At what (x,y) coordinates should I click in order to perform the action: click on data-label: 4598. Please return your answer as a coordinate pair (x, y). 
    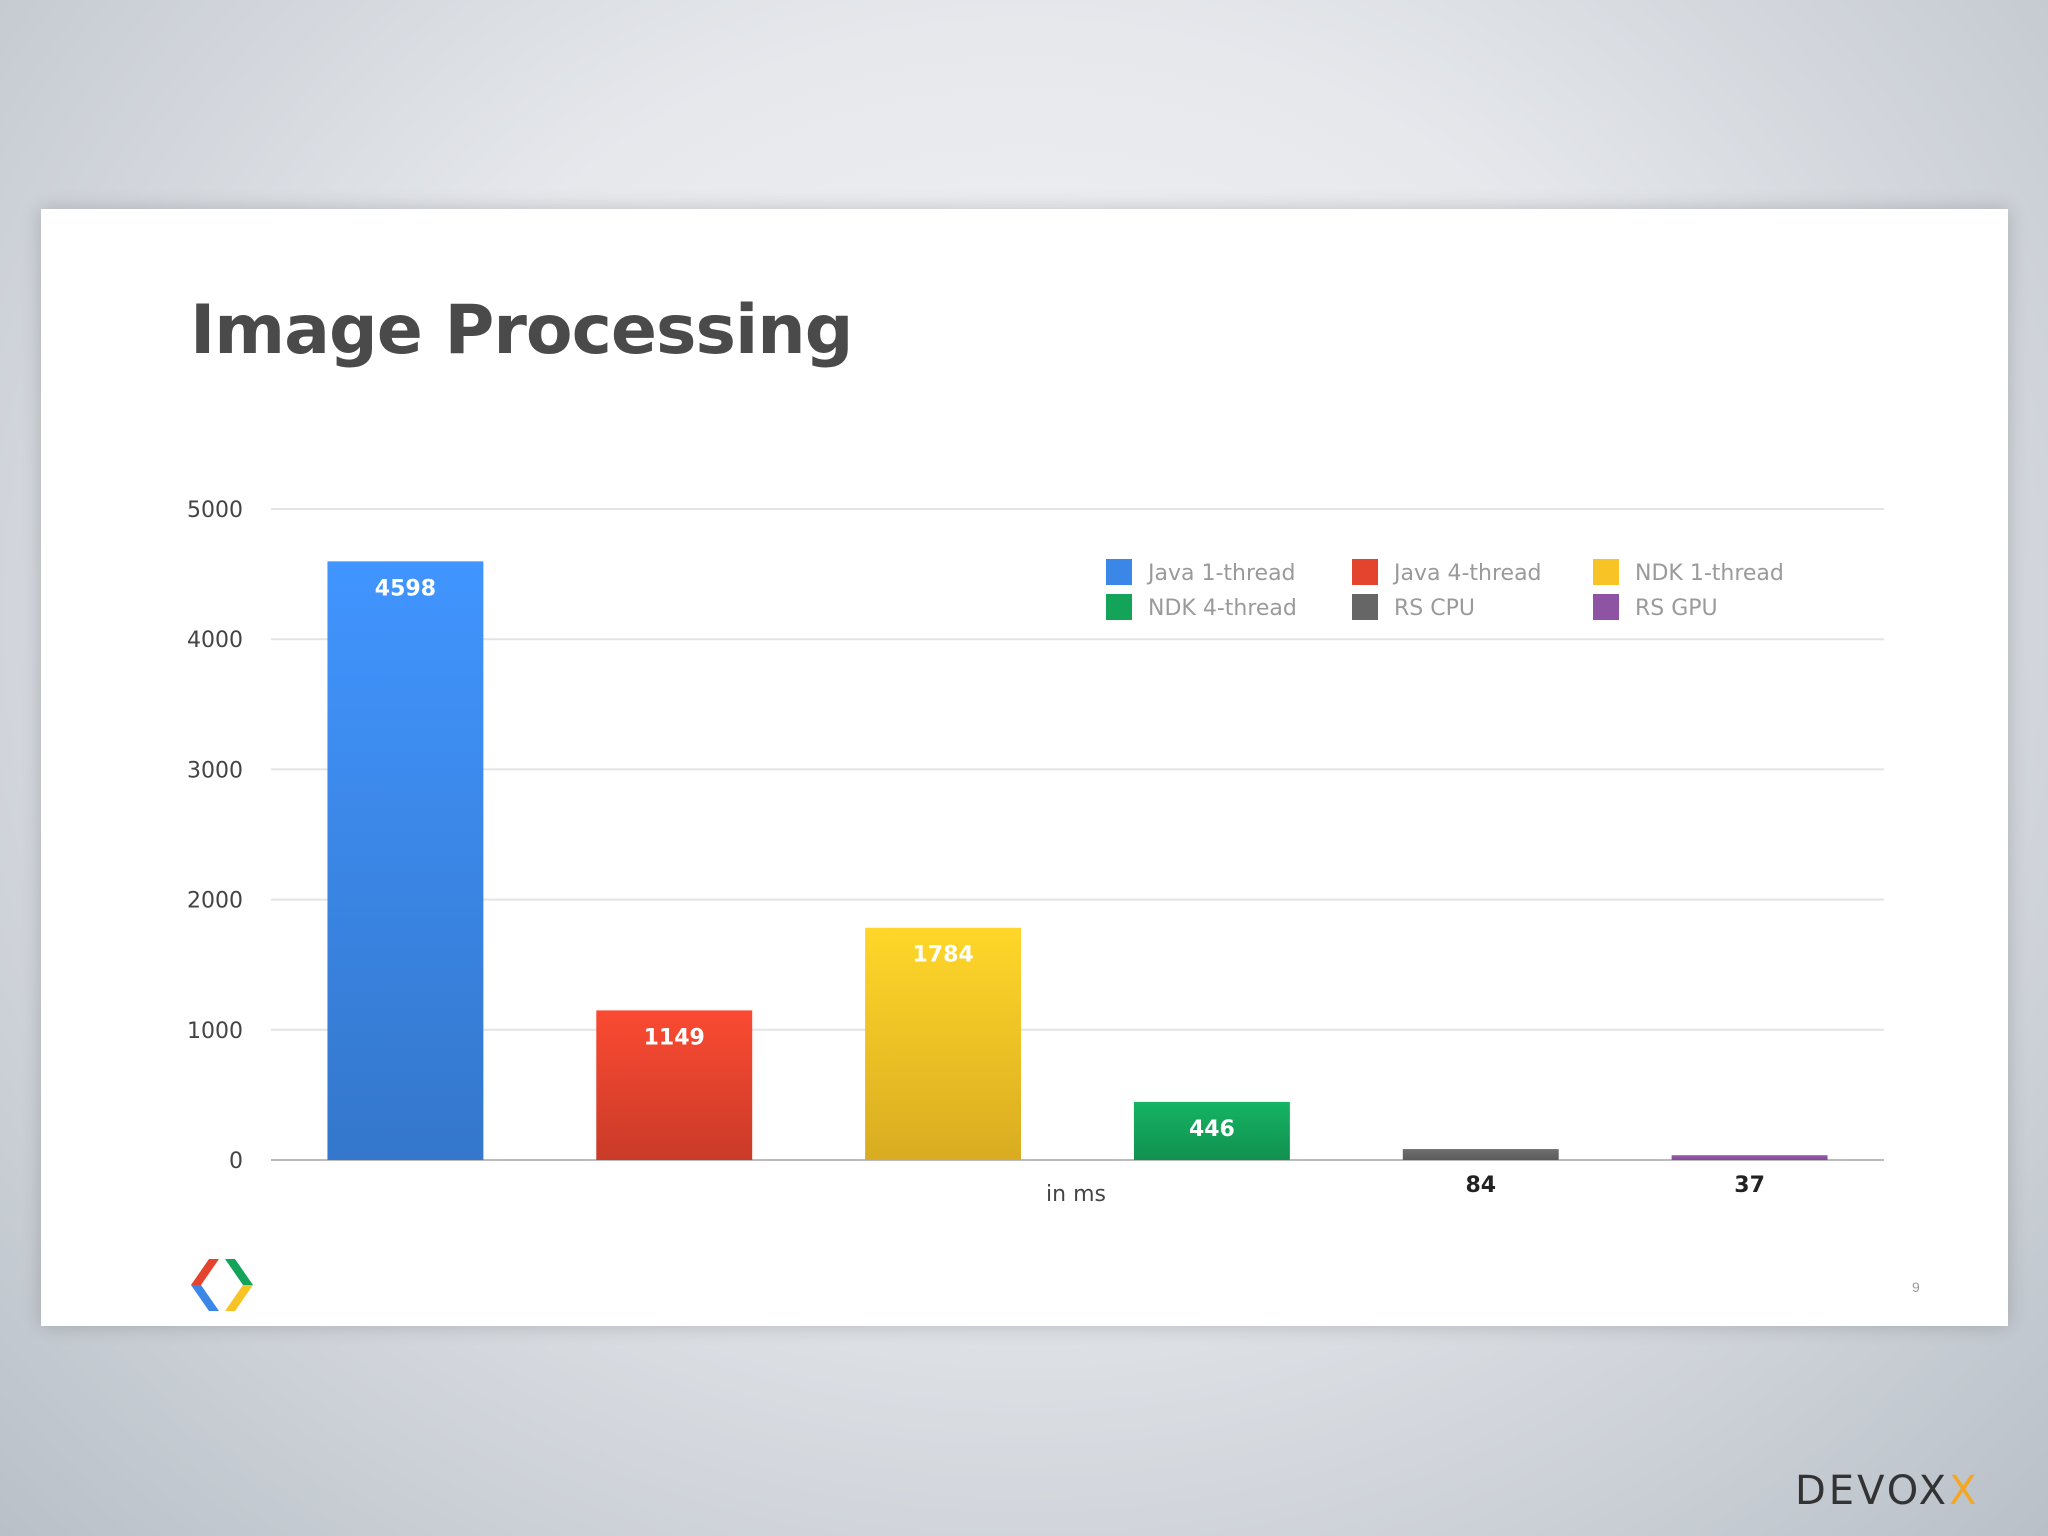
    Looking at the image, I should click on (405, 588).